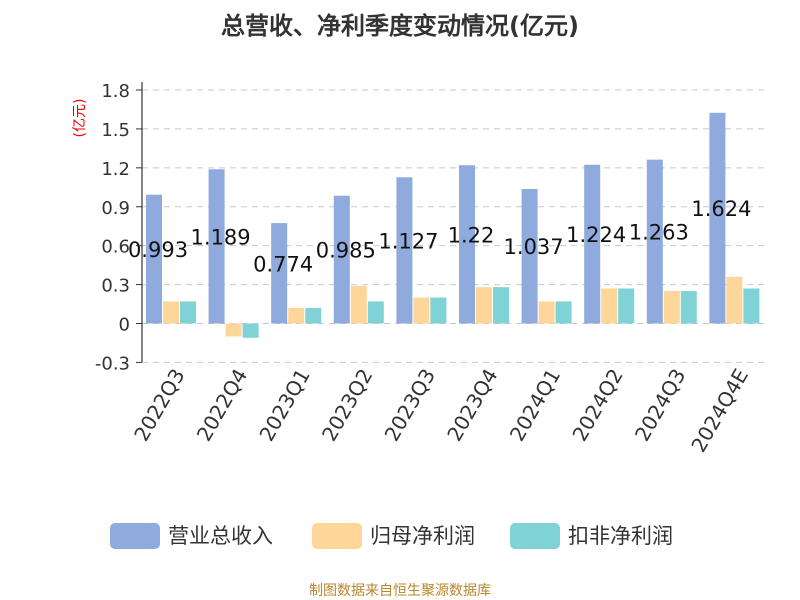 The width and height of the screenshot is (800, 600). What do you see at coordinates (375, 312) in the screenshot?
I see `bar-deducted-net-profit-2023Q2` at bounding box center [375, 312].